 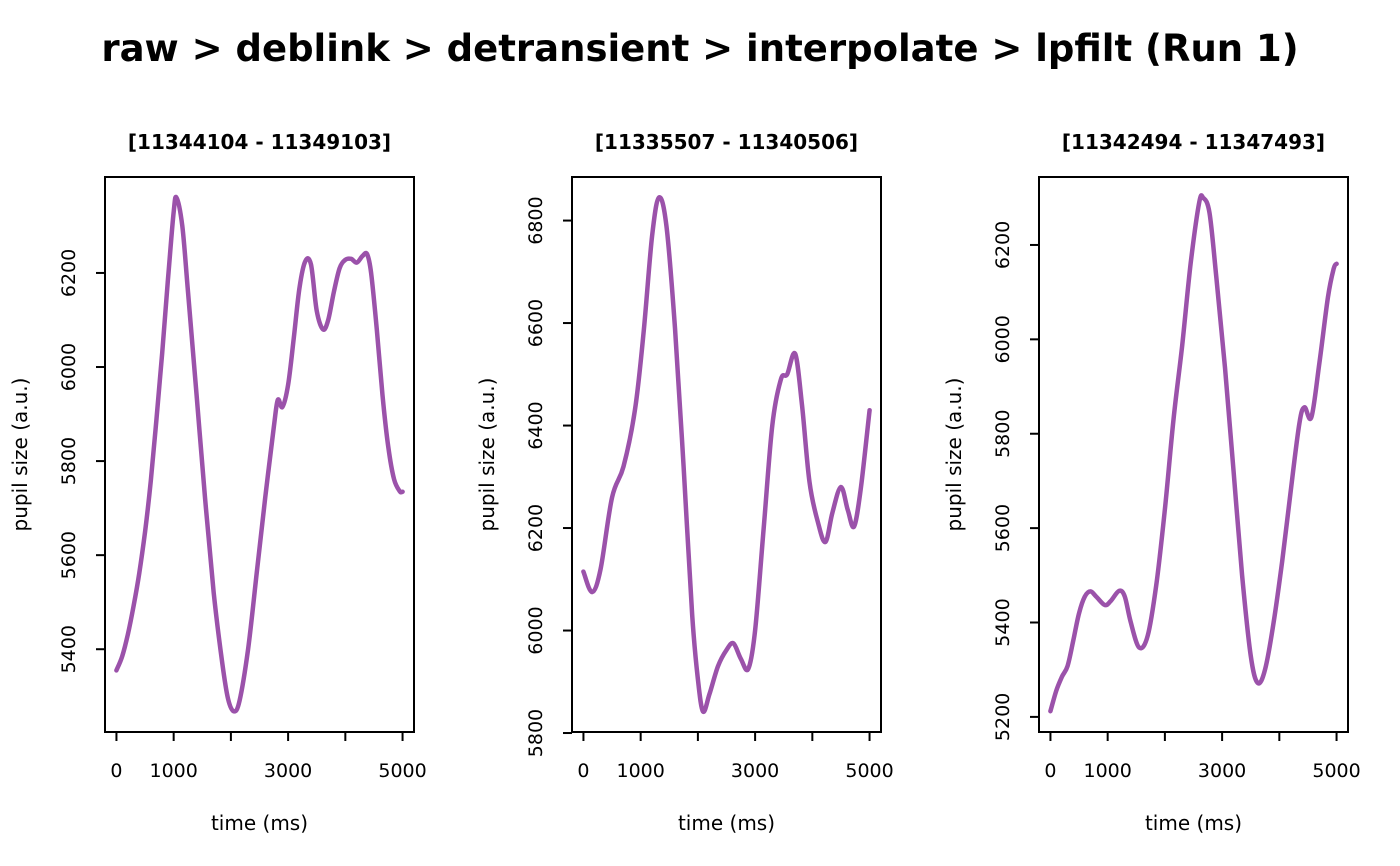 What do you see at coordinates (536, 425) in the screenshot?
I see `y-tick-label: 6400` at bounding box center [536, 425].